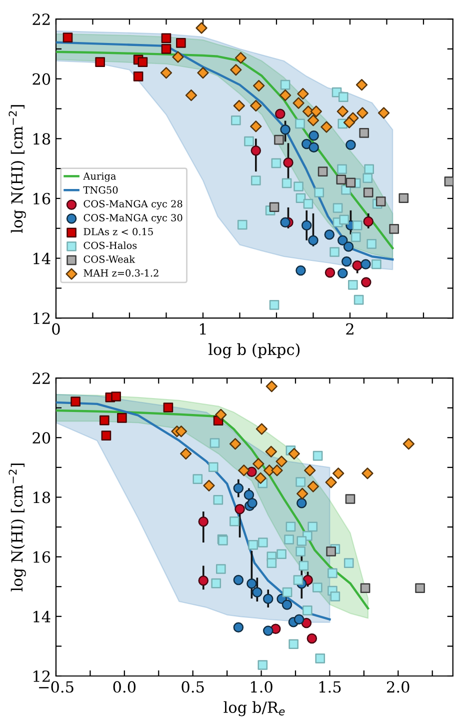 The height and width of the screenshot is (718, 457). What do you see at coordinates (133, 205) in the screenshot?
I see `legend-label: COS-MaNGA cyc 28` at bounding box center [133, 205].